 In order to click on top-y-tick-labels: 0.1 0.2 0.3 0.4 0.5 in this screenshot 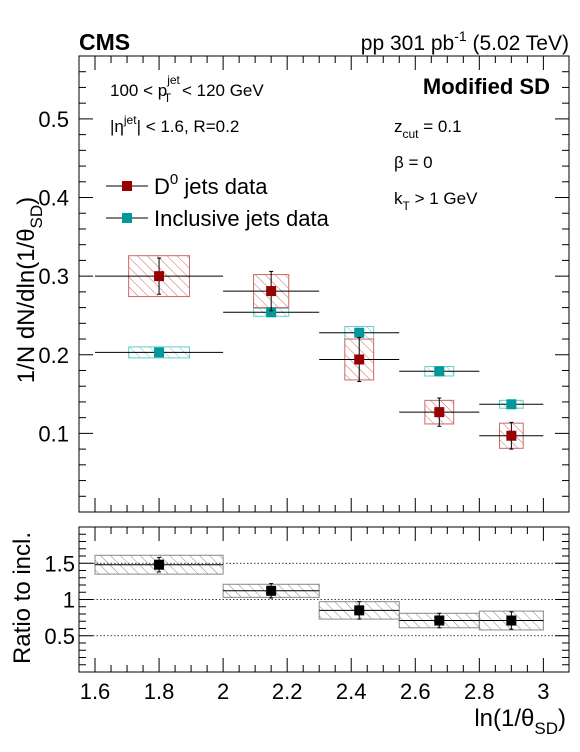, I will do `click(53, 276)`.